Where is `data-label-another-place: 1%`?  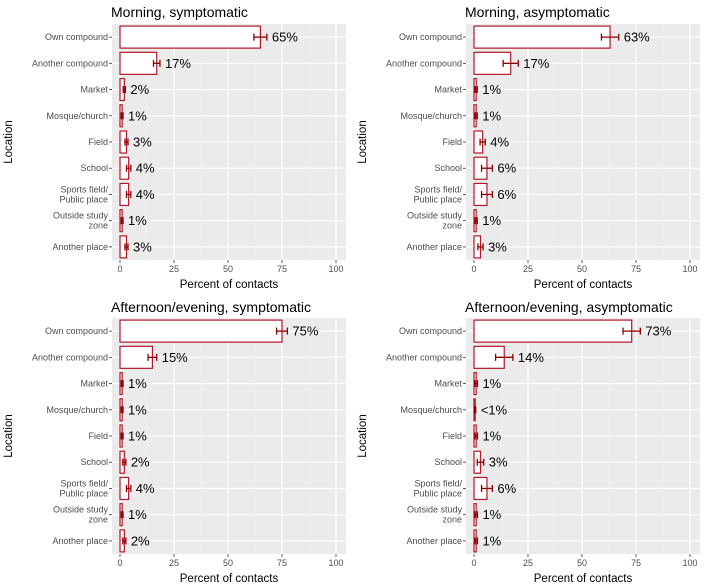
data-label-another-place: 1% is located at coordinates (491, 540).